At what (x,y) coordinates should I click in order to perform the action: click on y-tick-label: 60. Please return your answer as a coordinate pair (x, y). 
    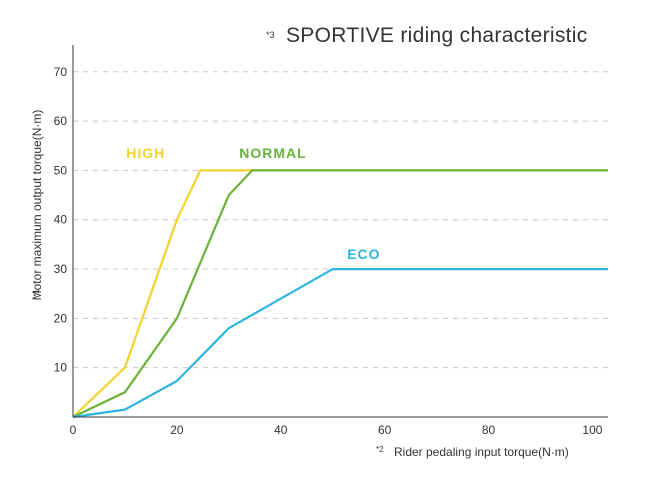
    Looking at the image, I should click on (61, 121).